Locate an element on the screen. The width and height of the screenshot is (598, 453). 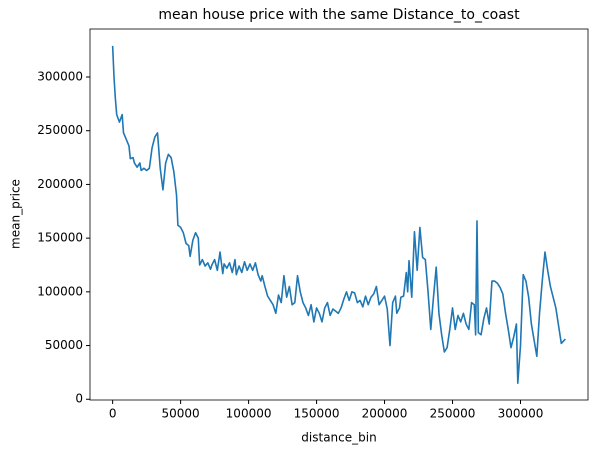
y-tick-label: 250000 is located at coordinates (60, 130).